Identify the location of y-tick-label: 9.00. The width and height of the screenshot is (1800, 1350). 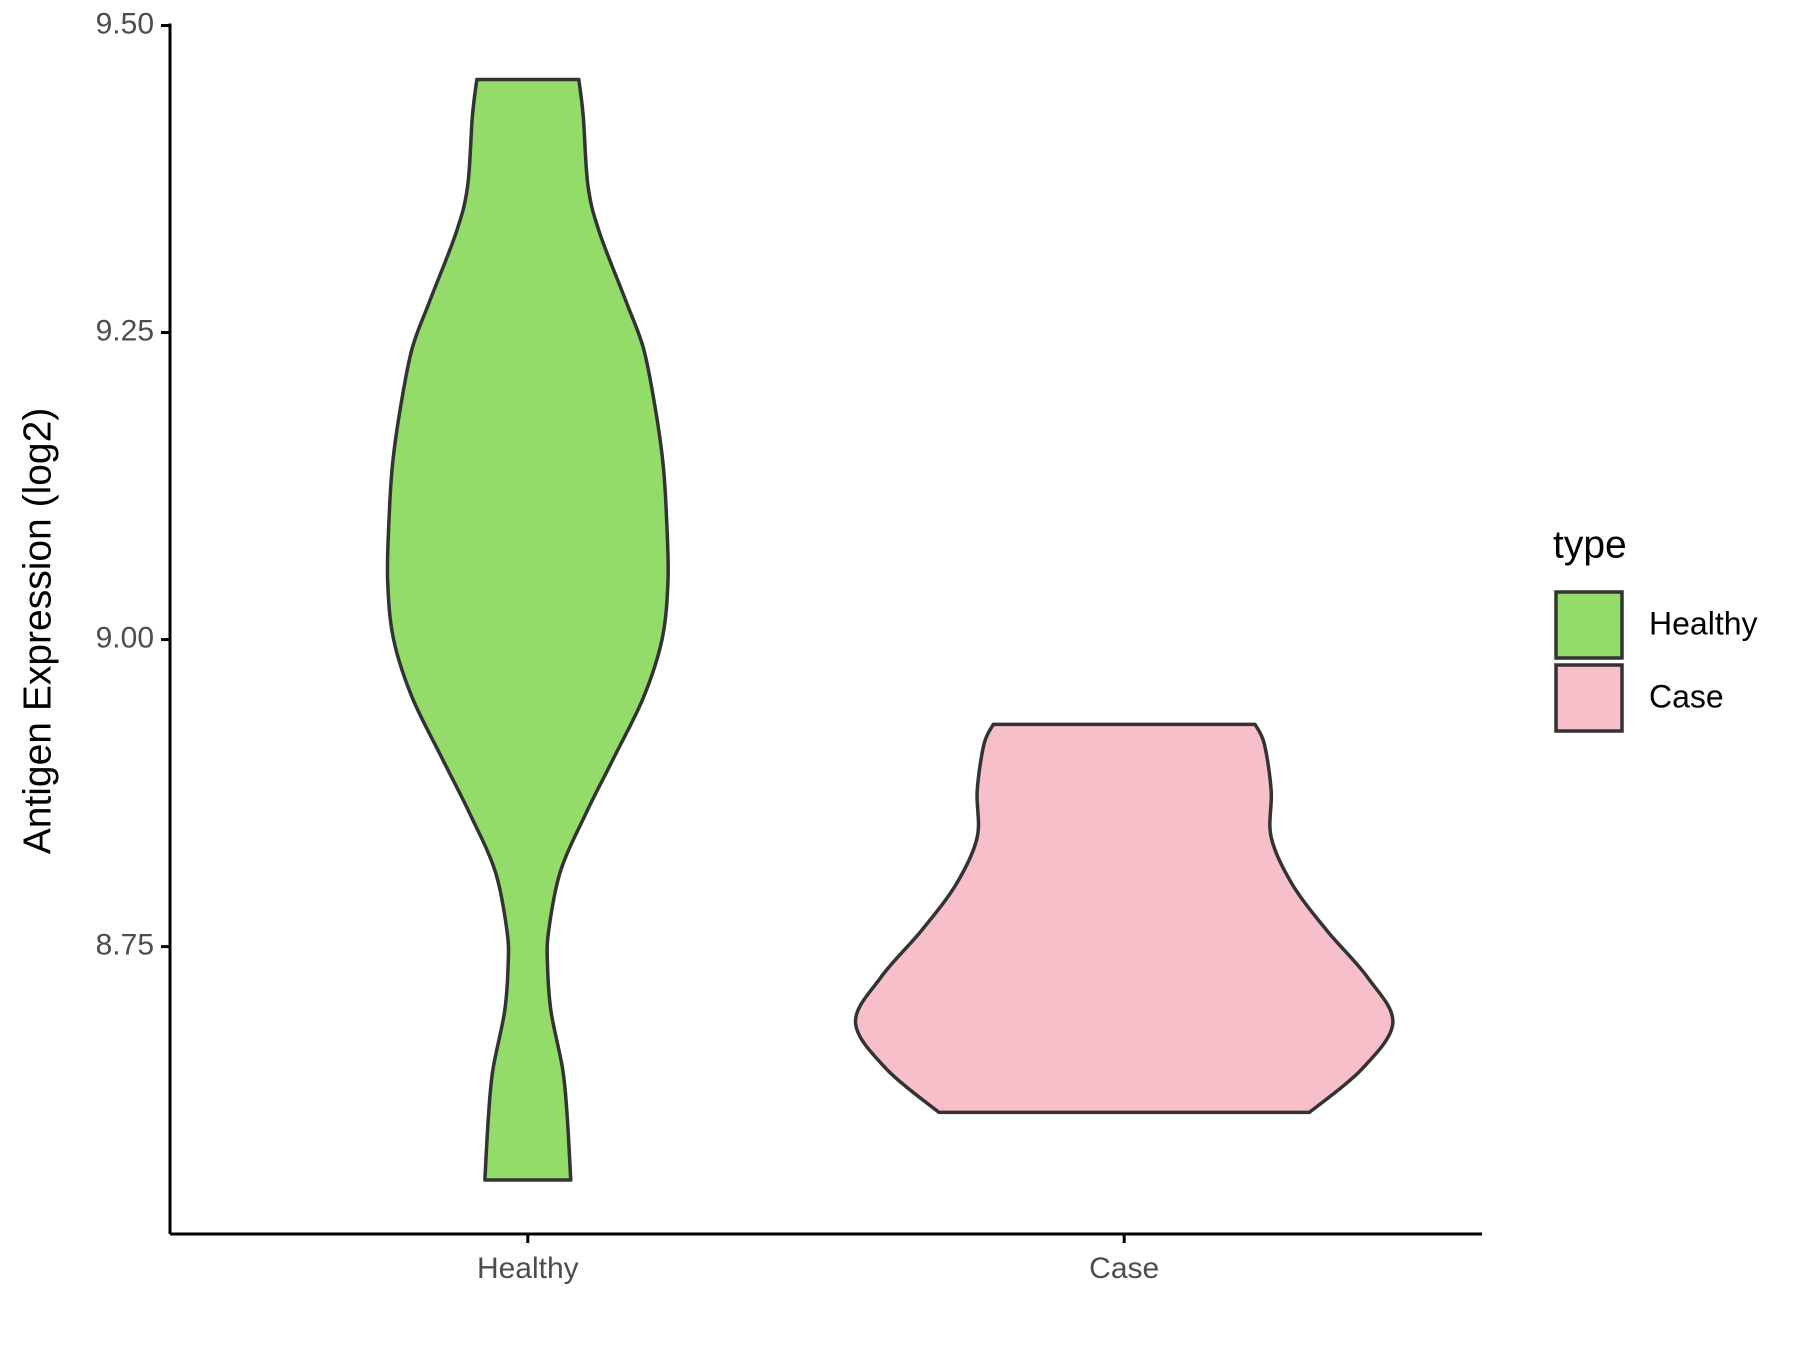
(125, 637).